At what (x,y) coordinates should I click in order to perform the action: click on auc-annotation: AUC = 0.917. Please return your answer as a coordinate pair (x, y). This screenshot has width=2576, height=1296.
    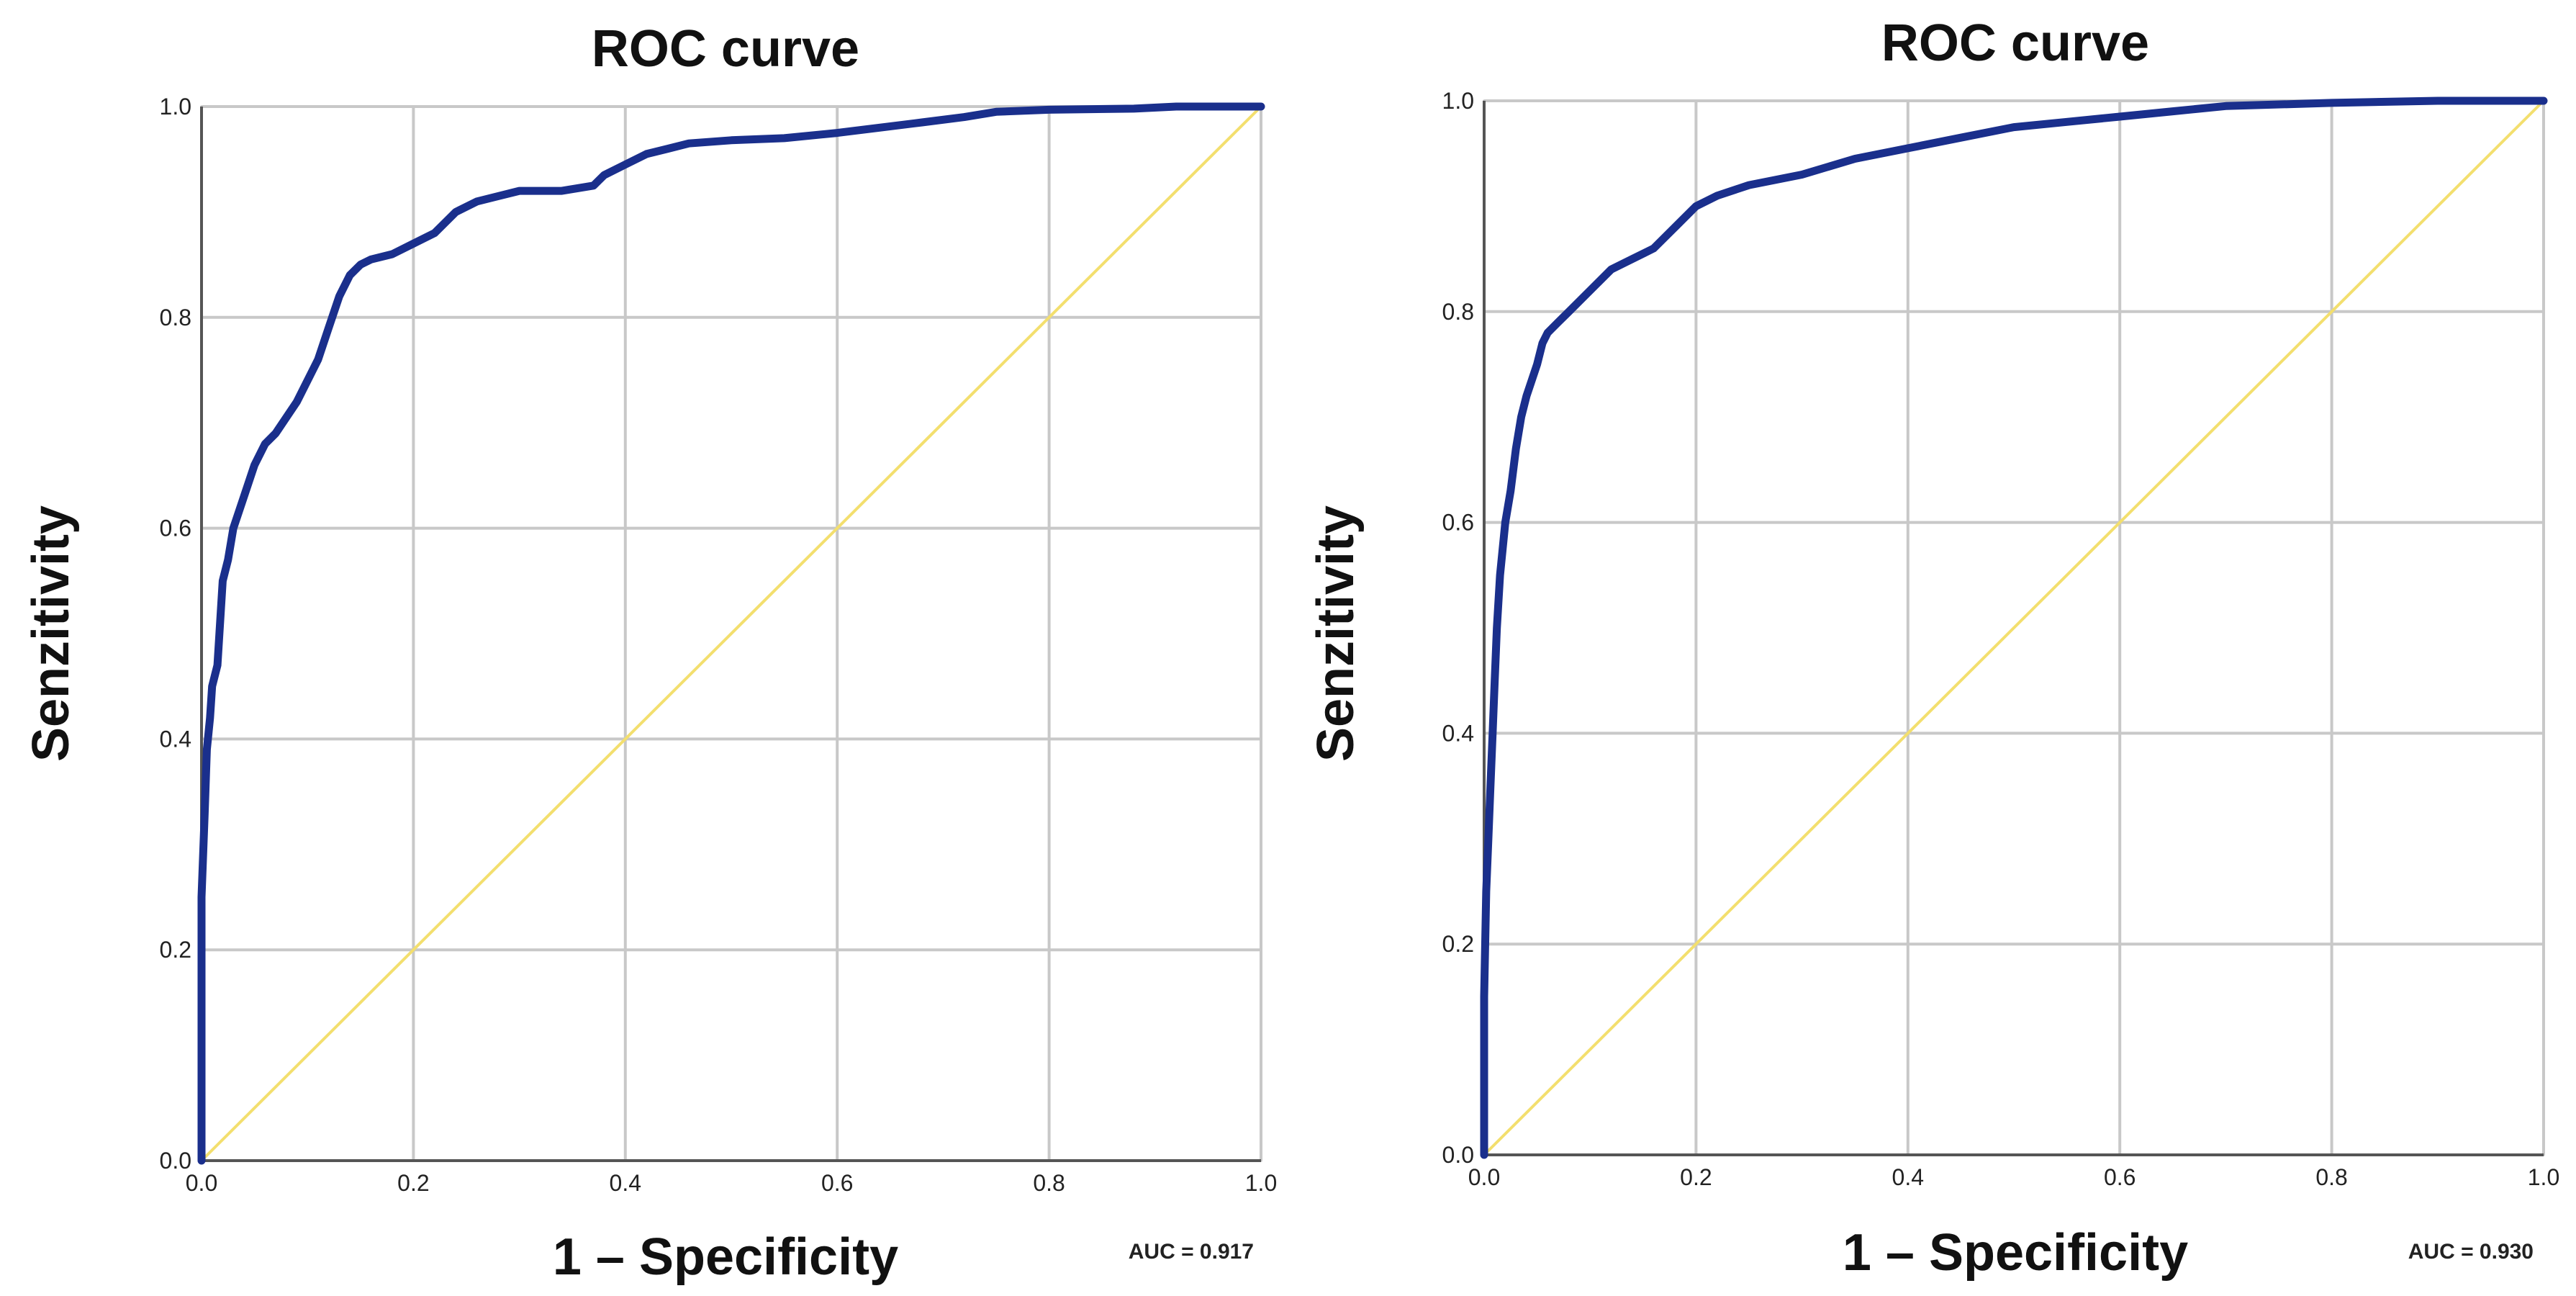
    Looking at the image, I should click on (1191, 1252).